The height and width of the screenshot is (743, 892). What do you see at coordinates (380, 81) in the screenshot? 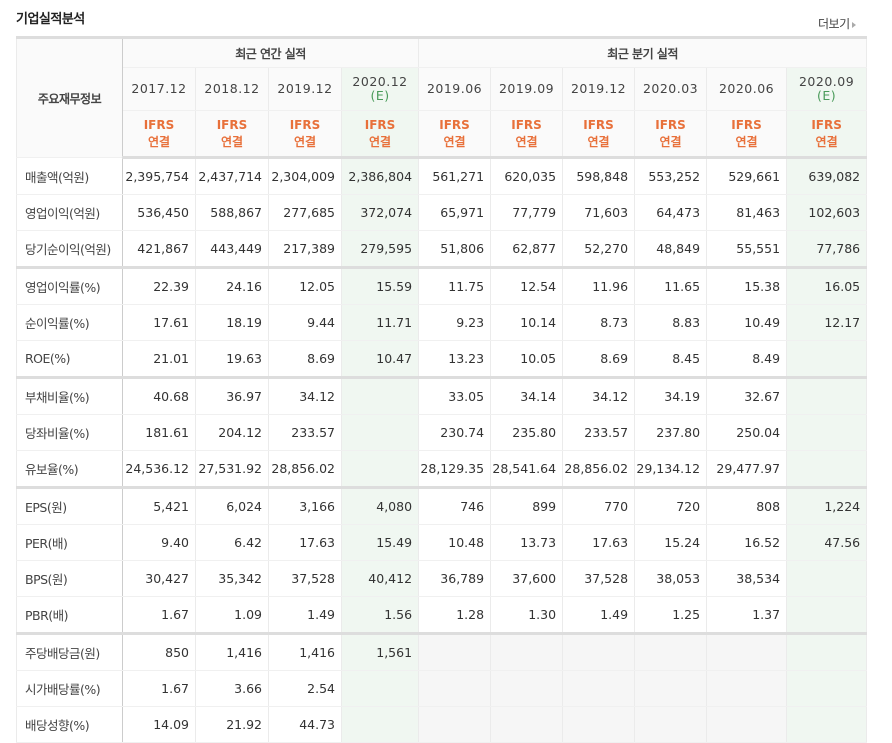
I see `period-date: 2020.12` at bounding box center [380, 81].